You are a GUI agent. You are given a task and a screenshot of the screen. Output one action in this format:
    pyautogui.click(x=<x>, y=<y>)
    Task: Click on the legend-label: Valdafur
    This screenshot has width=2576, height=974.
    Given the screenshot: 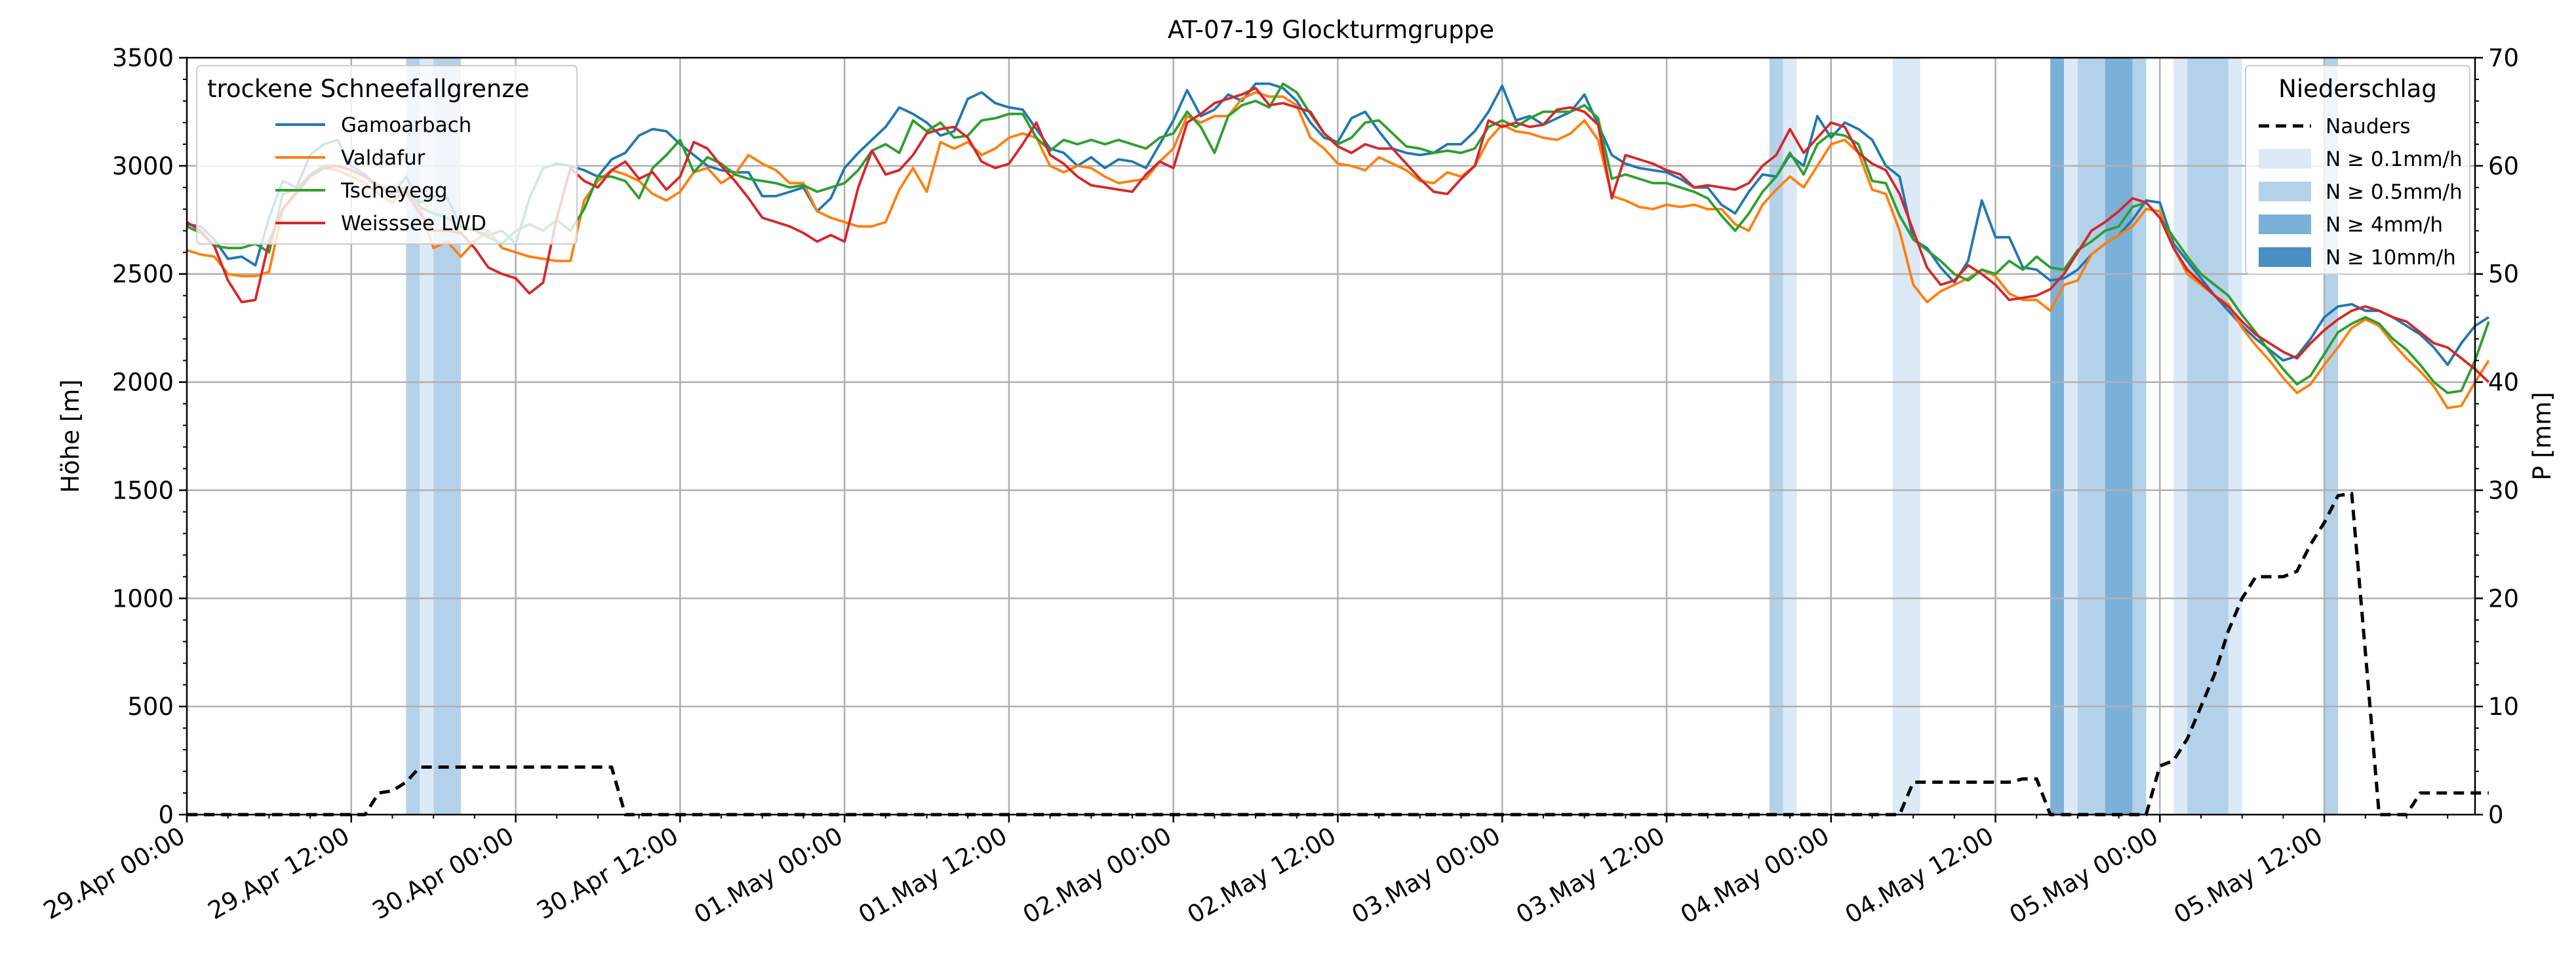 What is the action you would take?
    pyautogui.click(x=383, y=158)
    